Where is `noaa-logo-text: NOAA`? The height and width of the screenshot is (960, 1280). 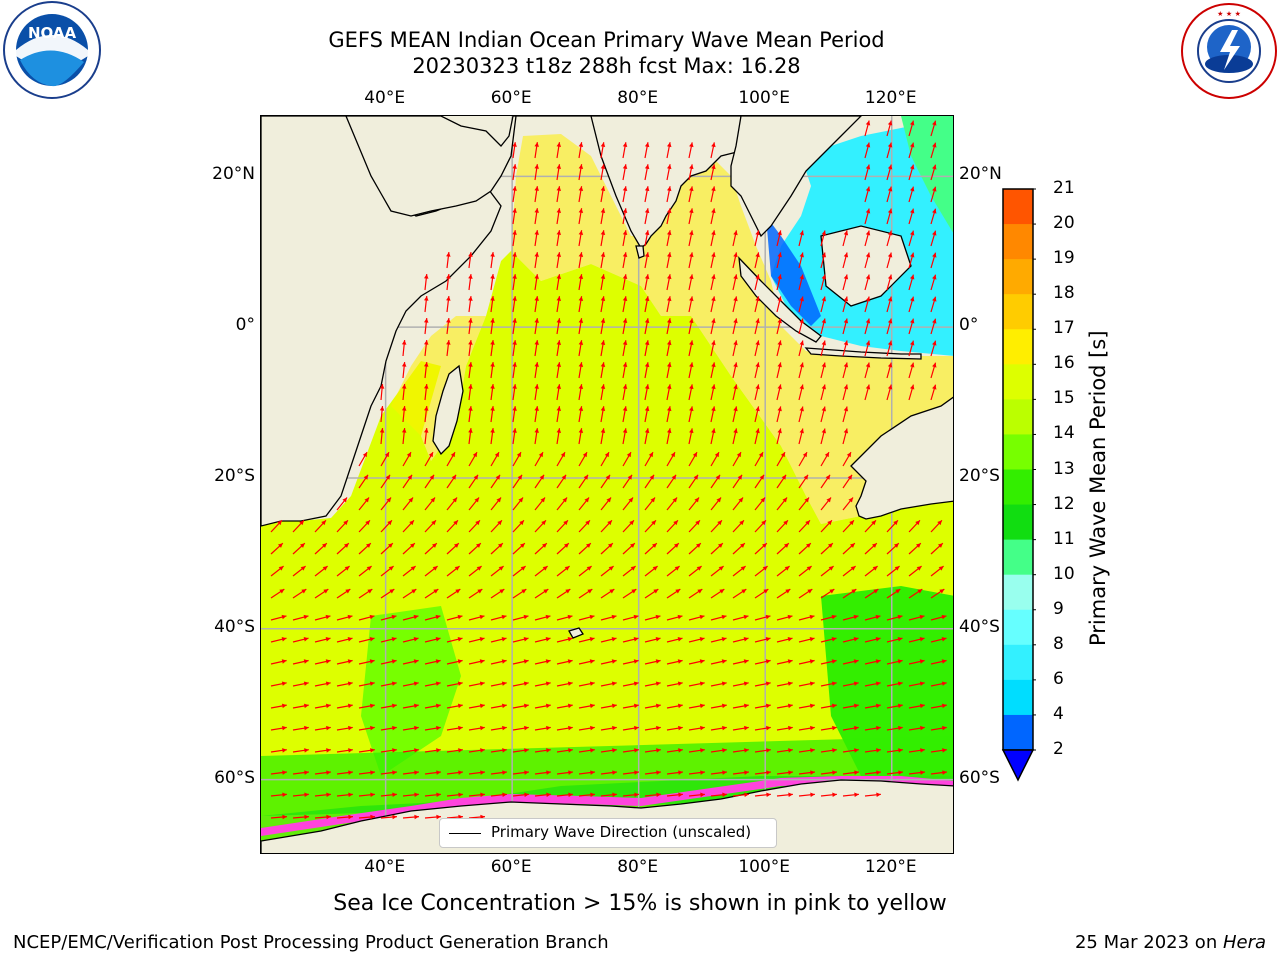
noaa-logo-text: NOAA is located at coordinates (52, 33).